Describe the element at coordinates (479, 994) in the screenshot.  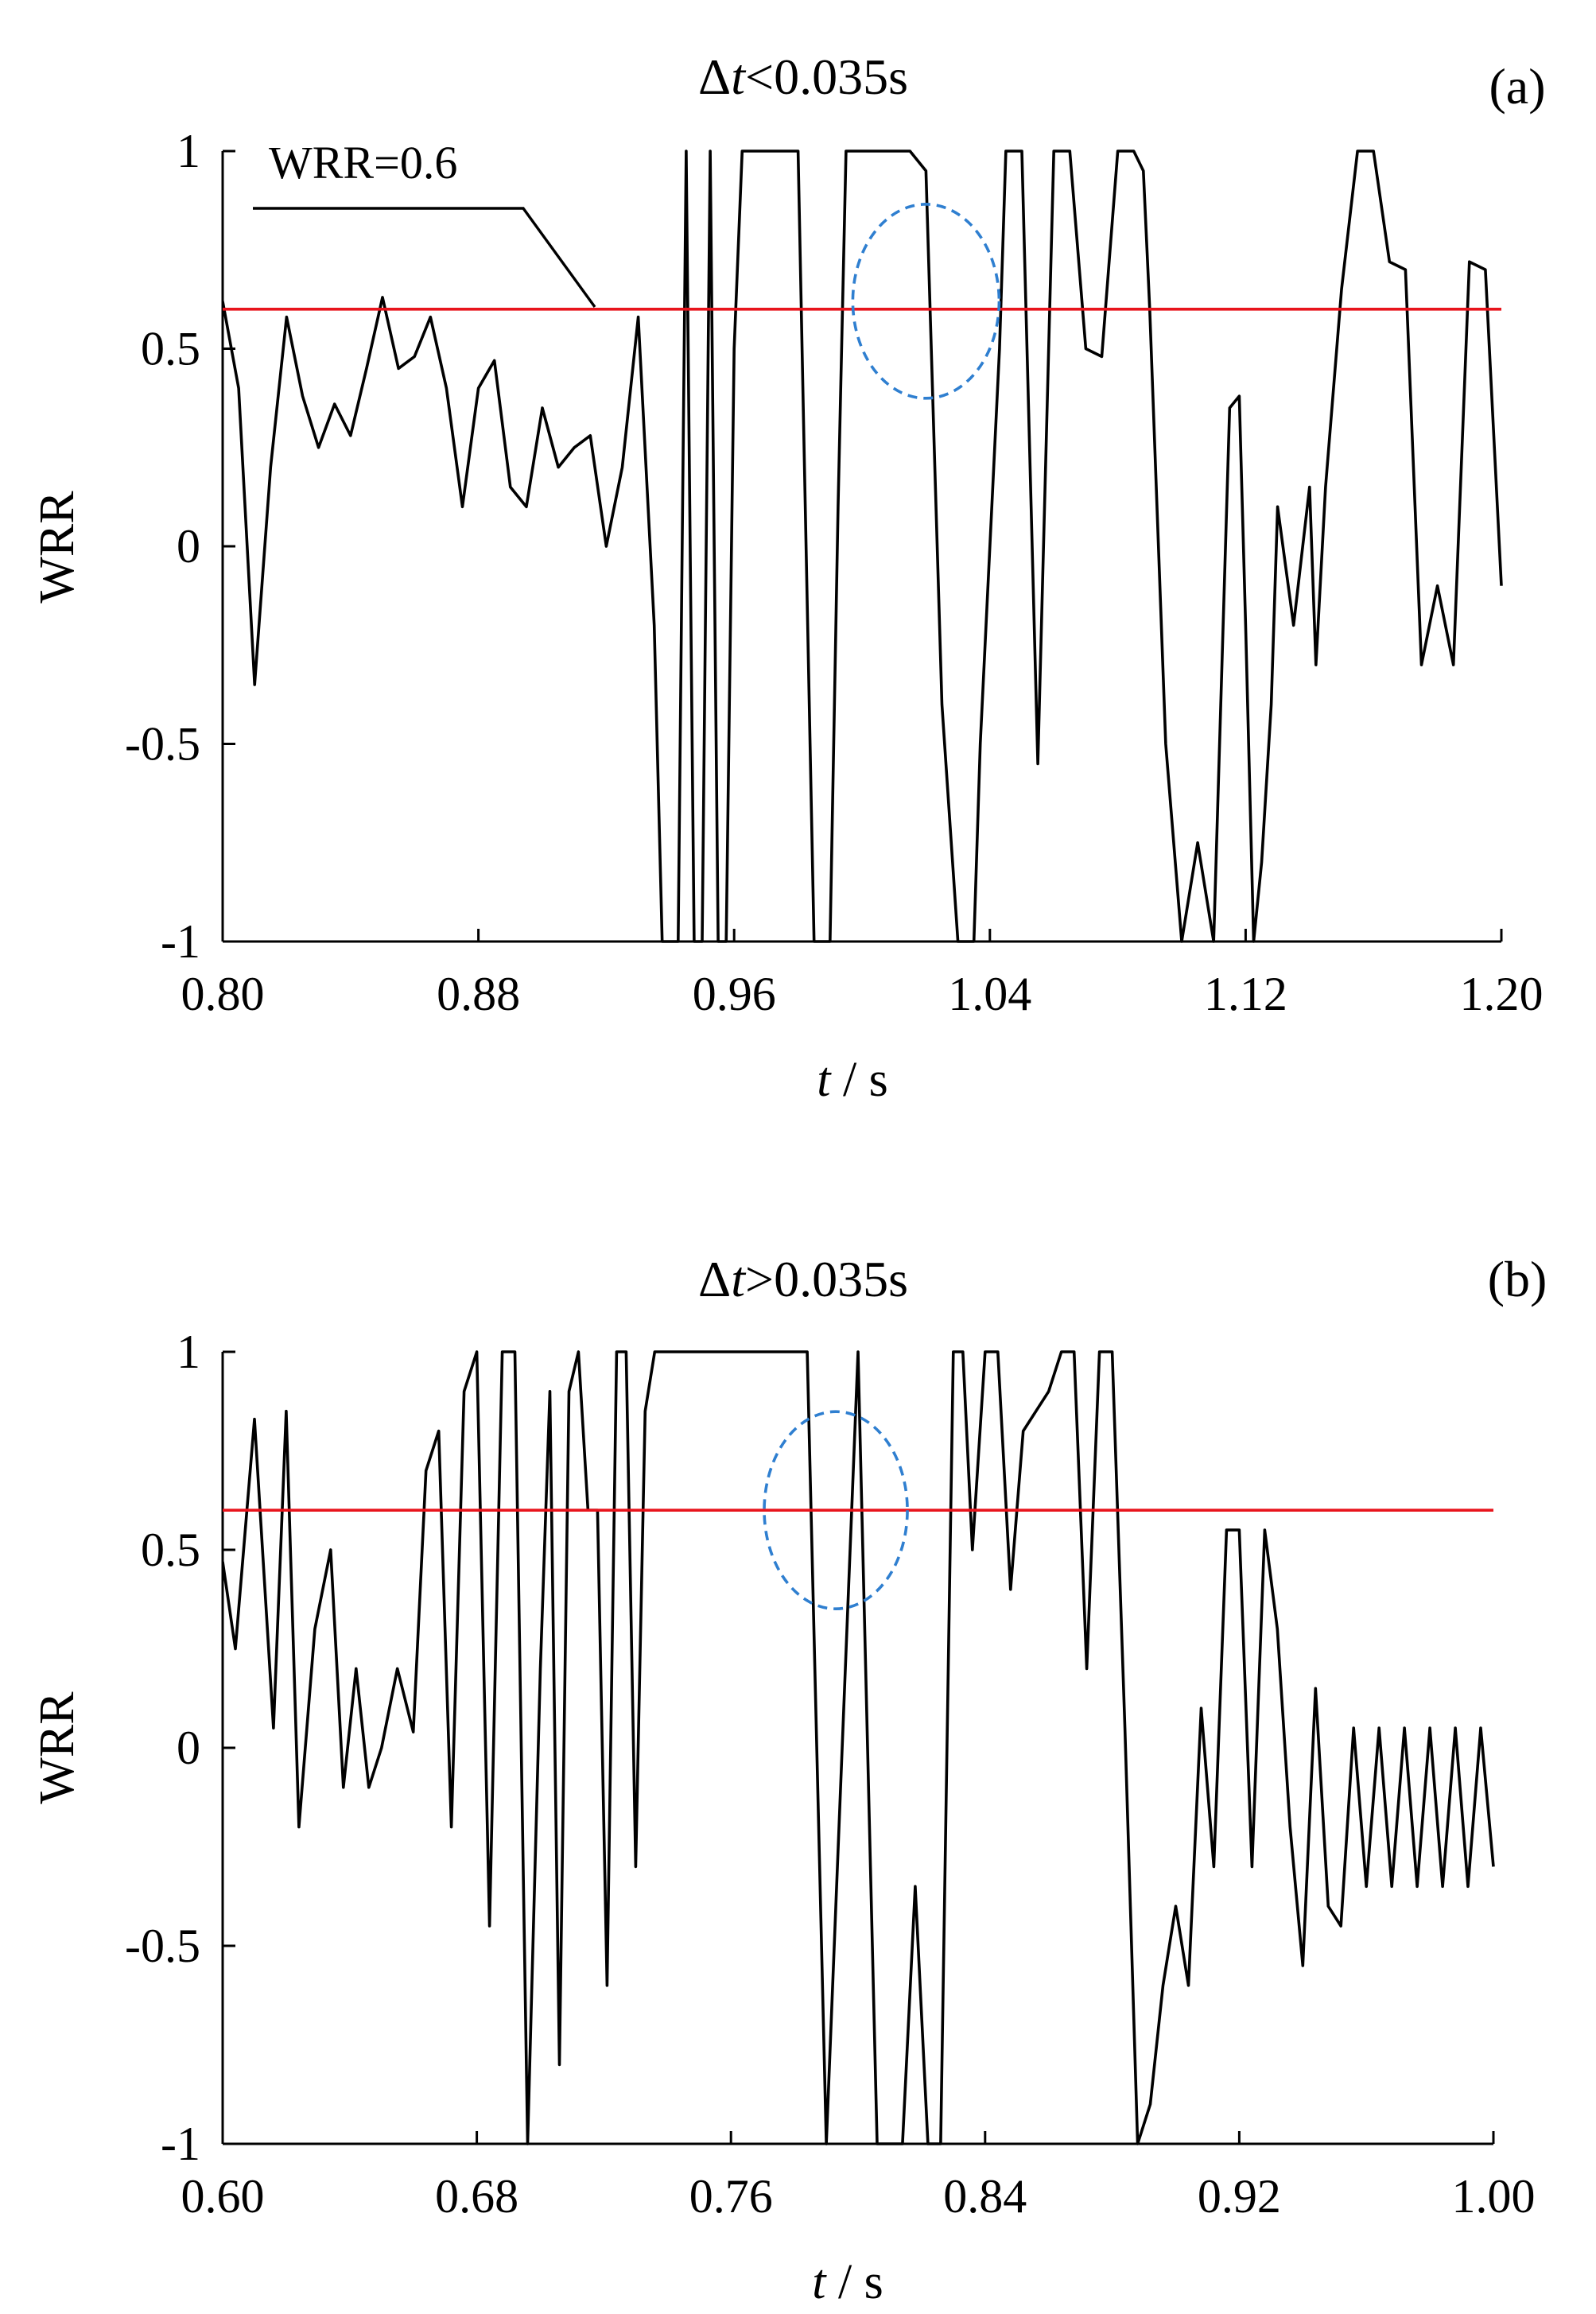
I see `panel-a-x-tick-label: 0.88` at that location.